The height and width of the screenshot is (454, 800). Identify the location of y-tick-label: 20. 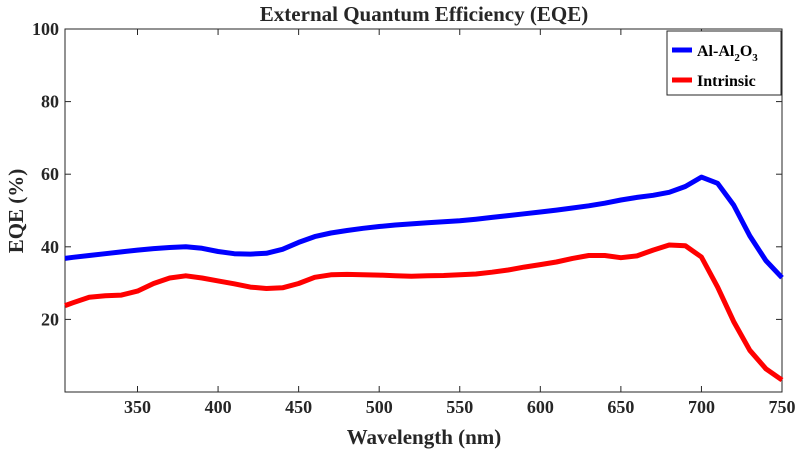
(50, 319).